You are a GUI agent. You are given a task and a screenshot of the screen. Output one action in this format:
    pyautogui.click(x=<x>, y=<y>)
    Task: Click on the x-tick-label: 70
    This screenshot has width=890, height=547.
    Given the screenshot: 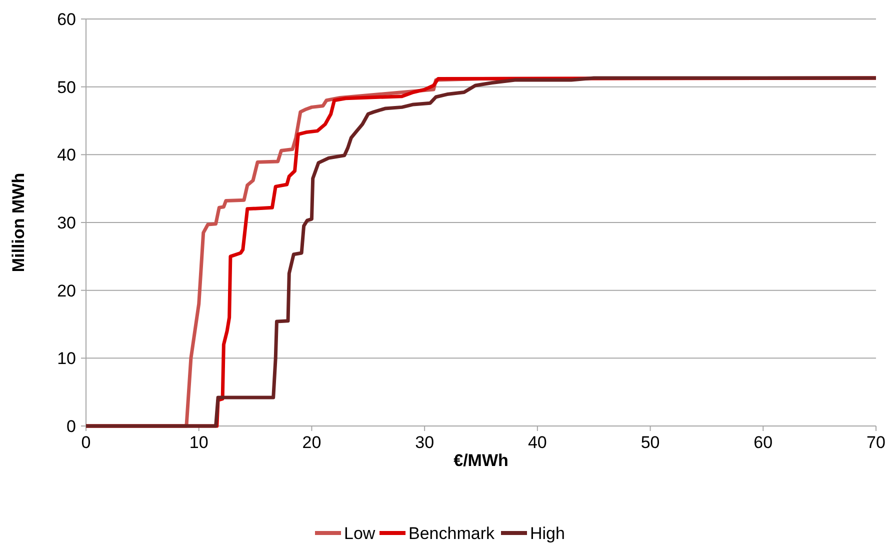 What is the action you would take?
    pyautogui.click(x=876, y=442)
    